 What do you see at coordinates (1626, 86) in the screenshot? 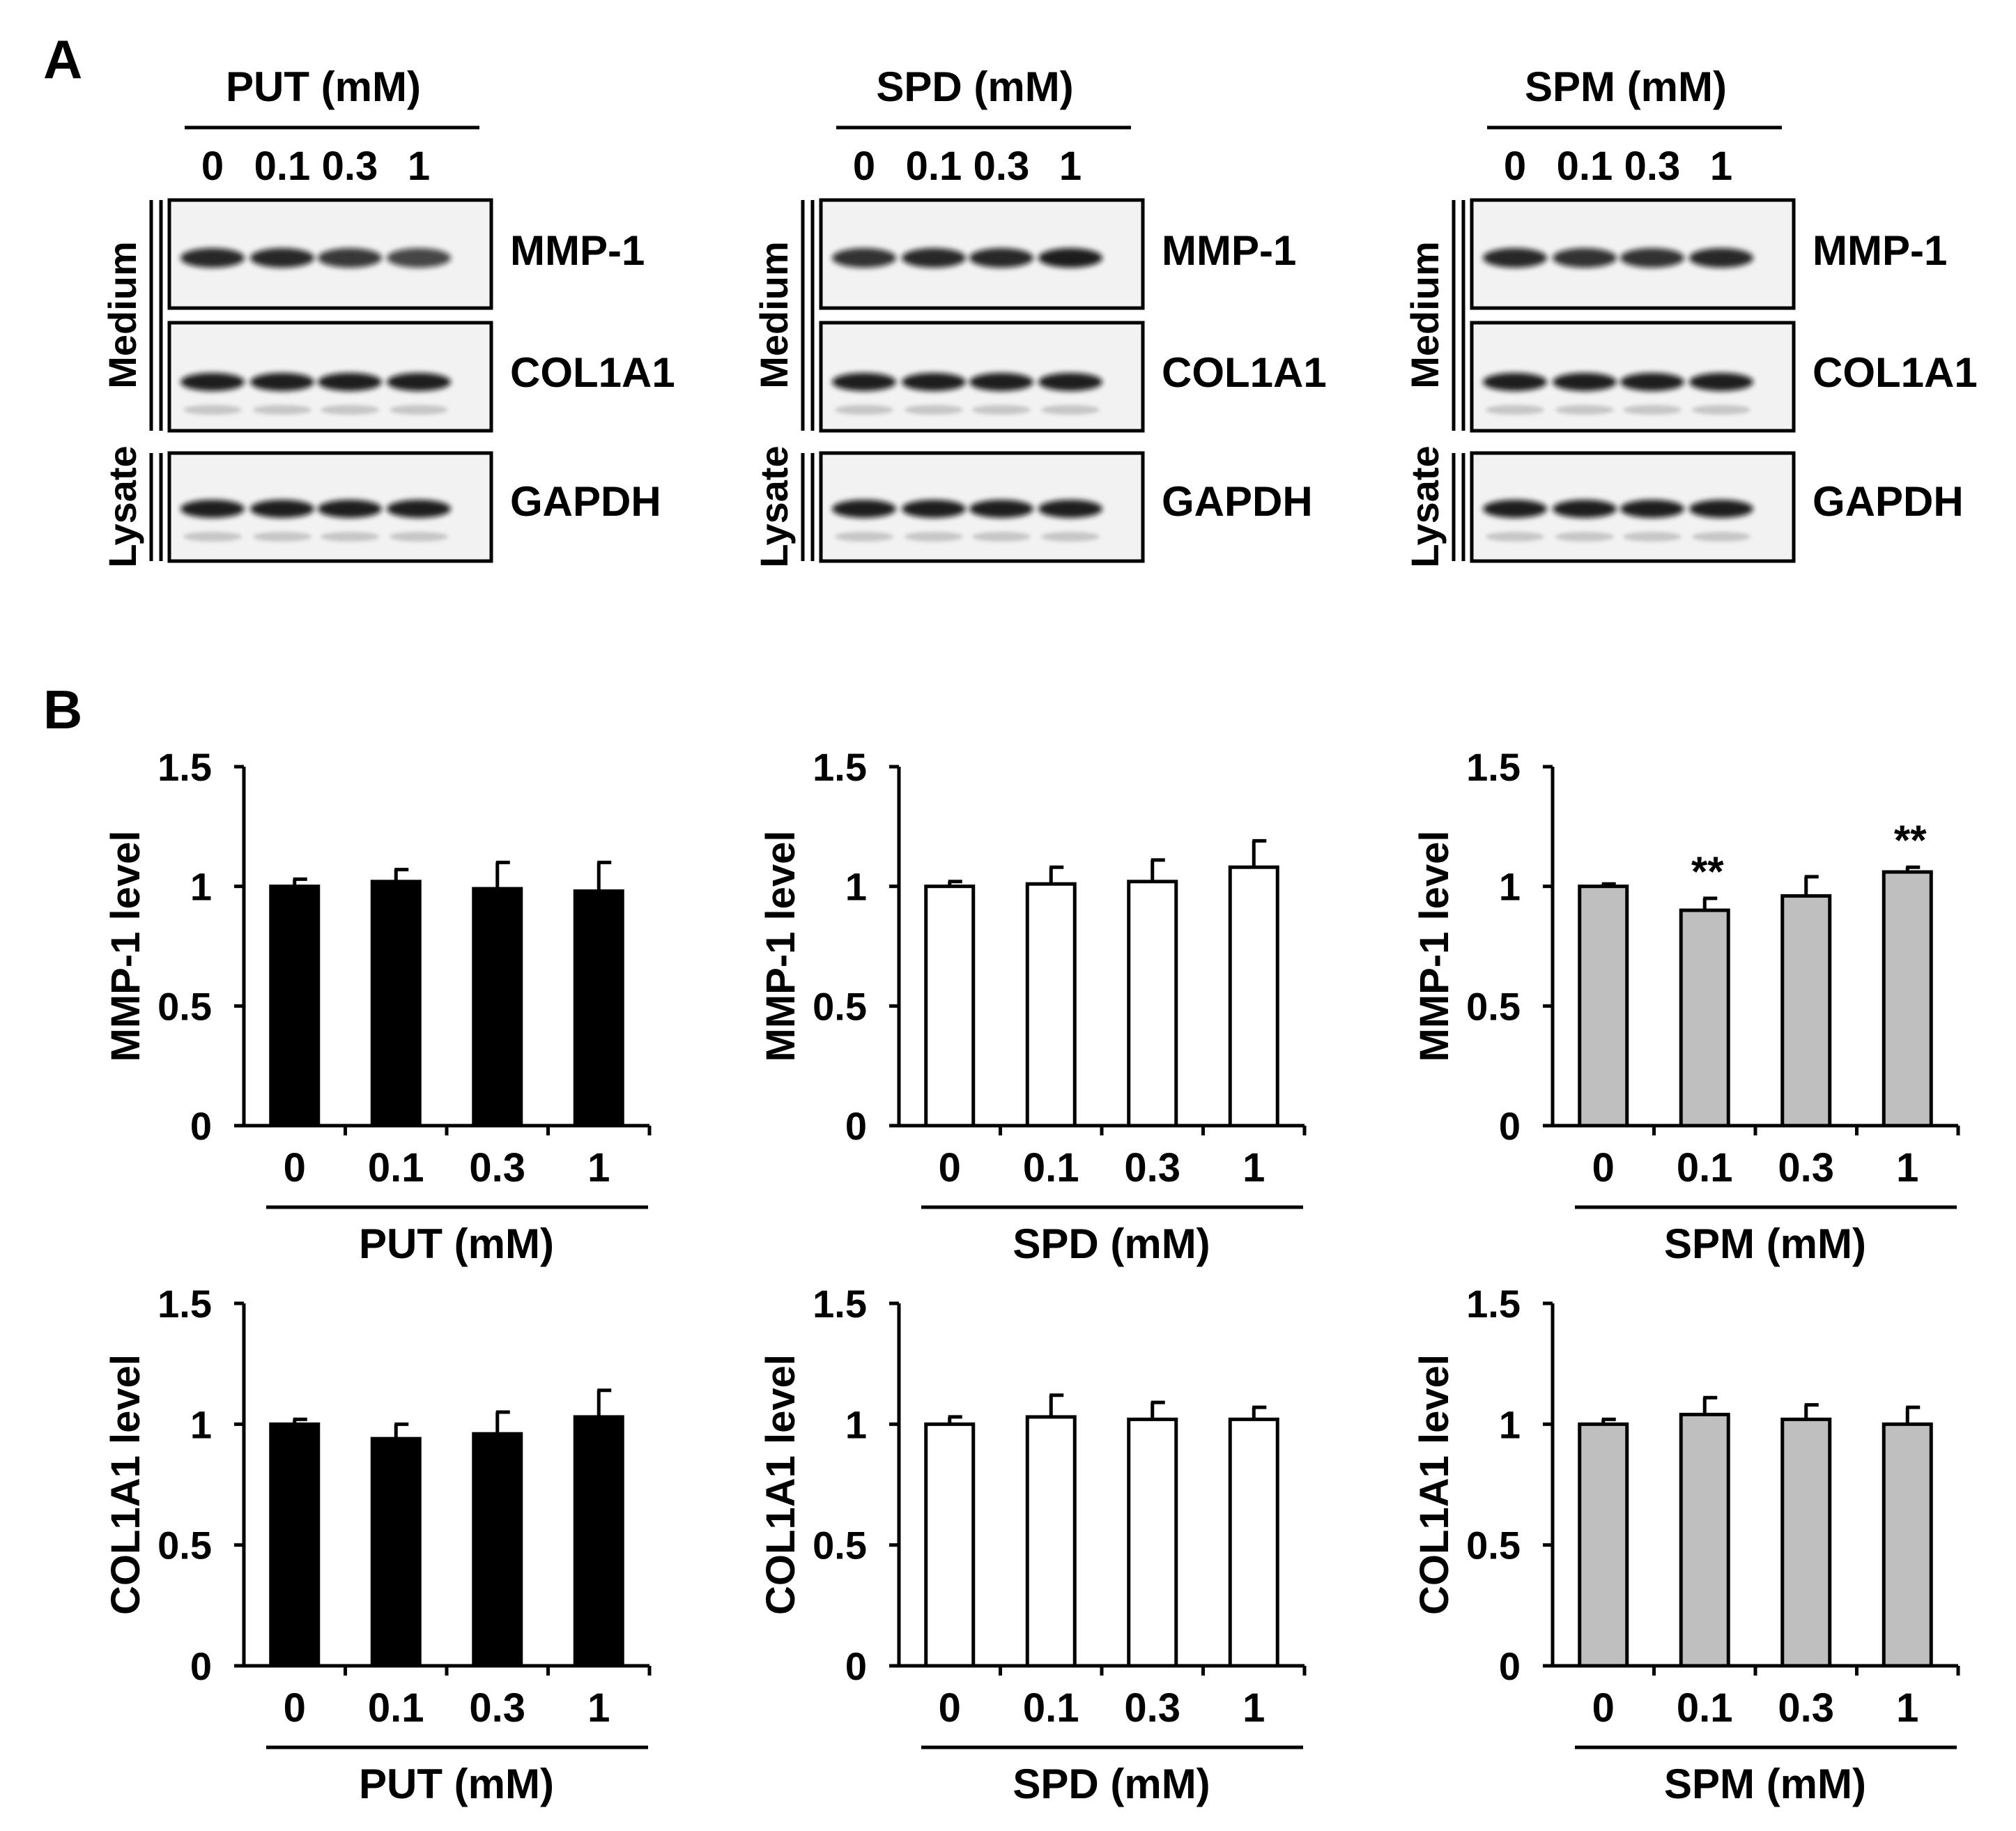
I see `blot-treatment-label: SPM (mM)` at bounding box center [1626, 86].